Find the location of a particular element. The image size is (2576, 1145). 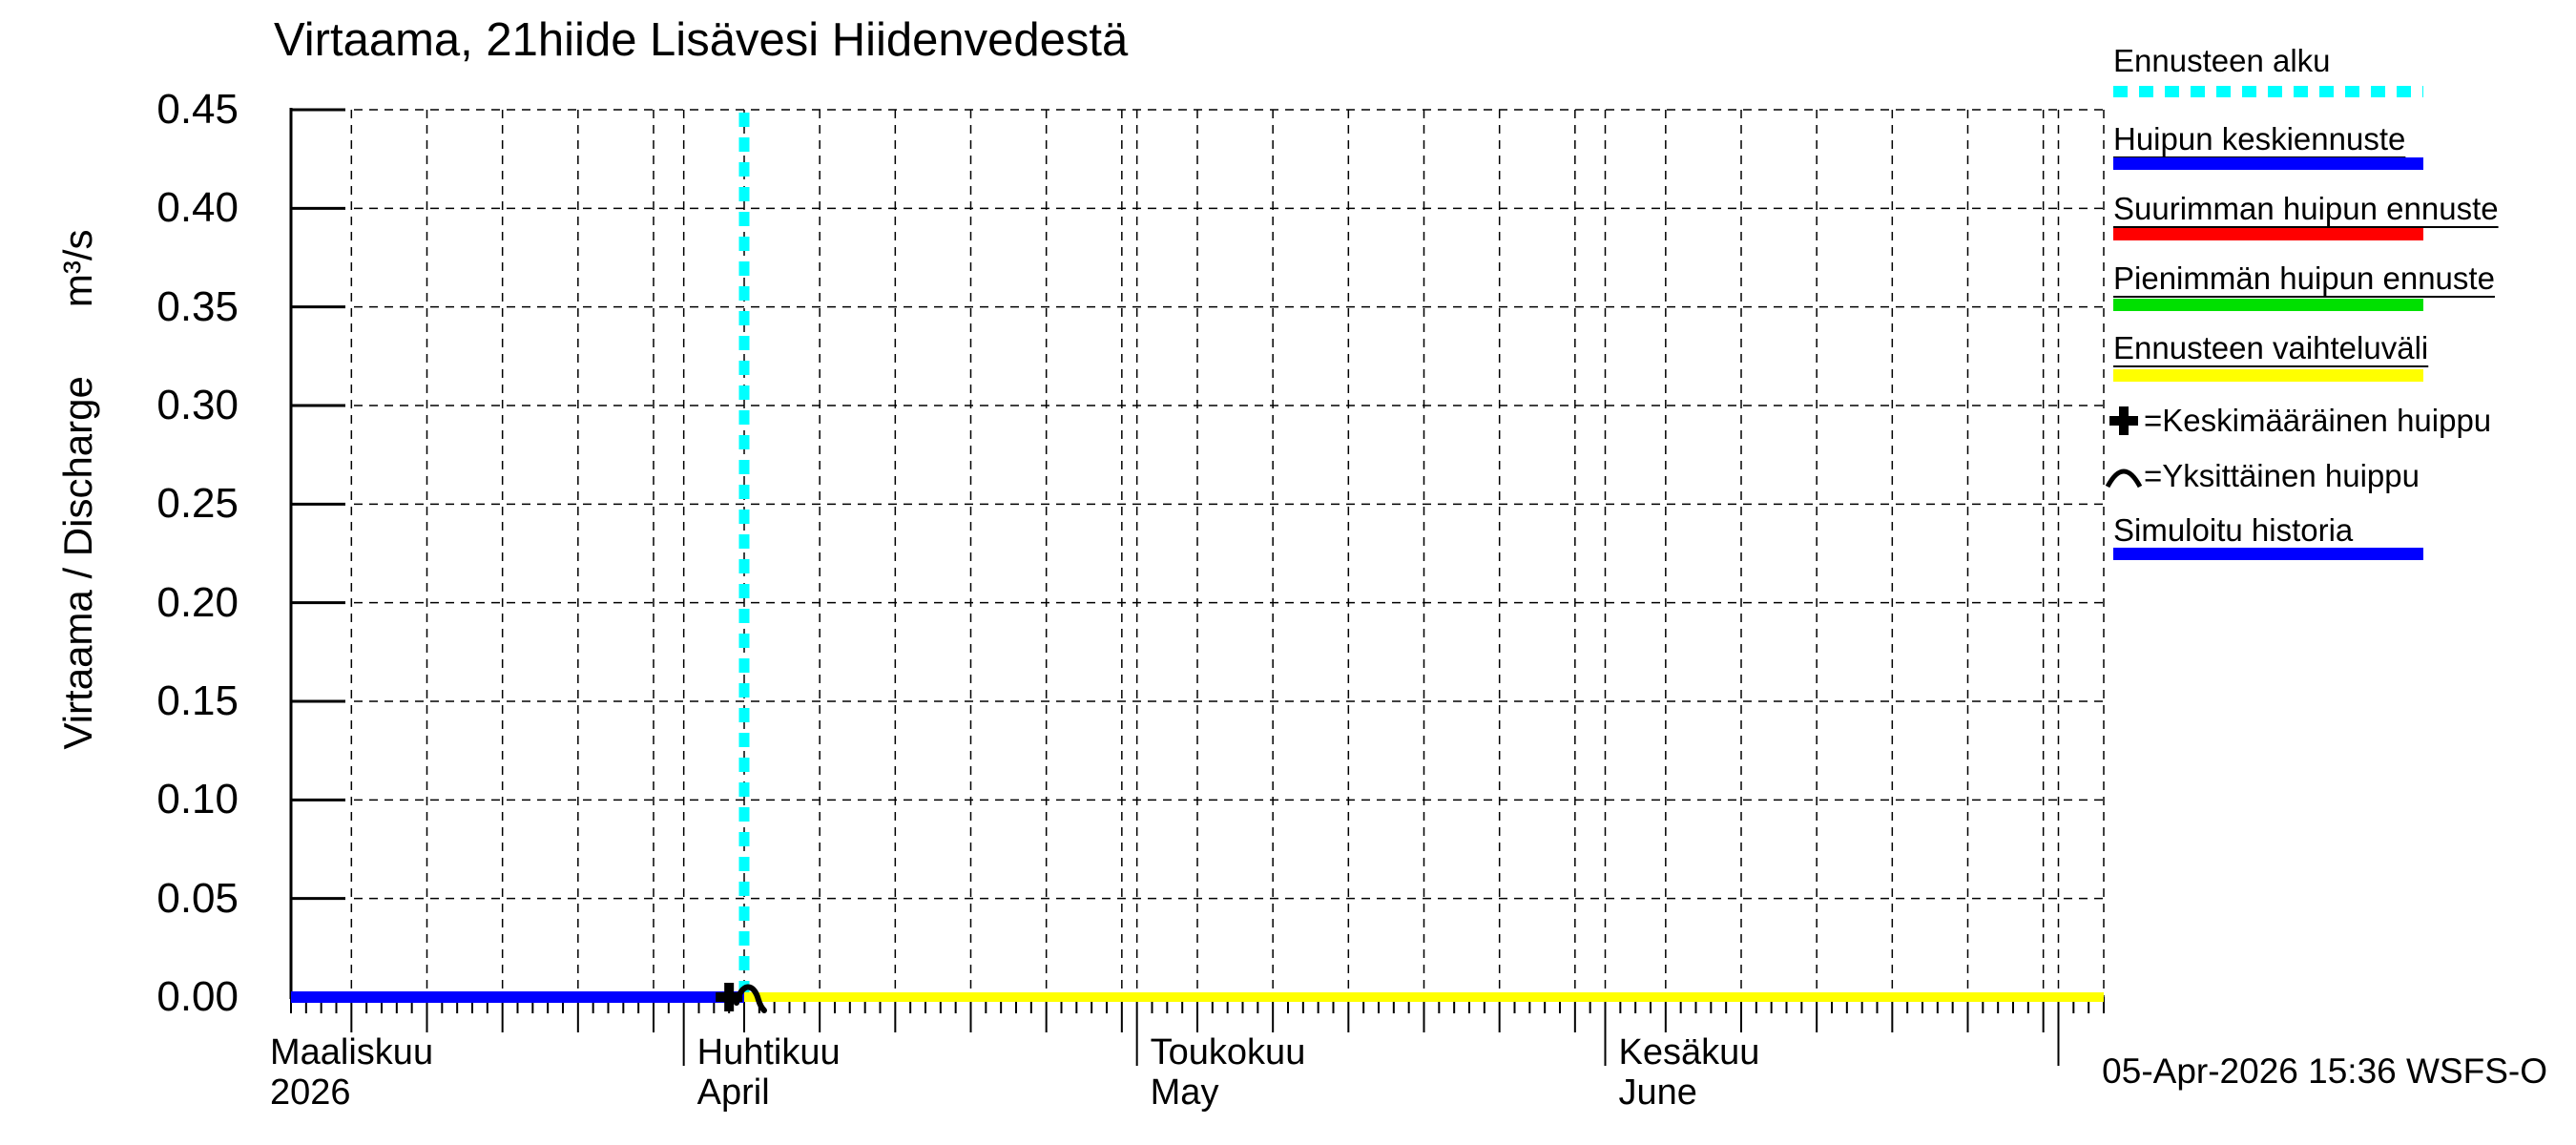

legend-item-single-peak-marker: =Yksittäinen huippu is located at coordinates (2262, 476).